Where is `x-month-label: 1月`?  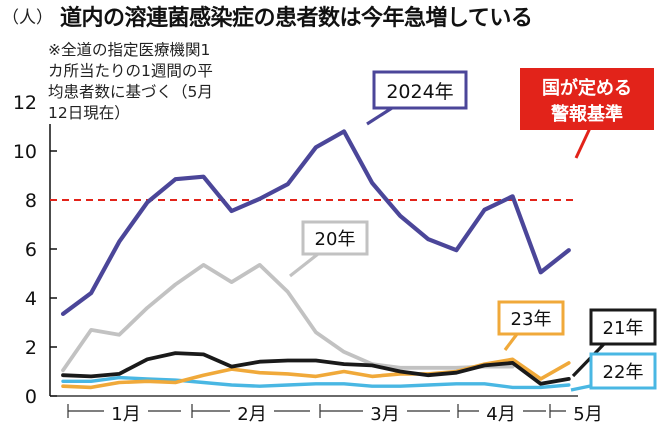 x-month-label: 1月 is located at coordinates (125, 414).